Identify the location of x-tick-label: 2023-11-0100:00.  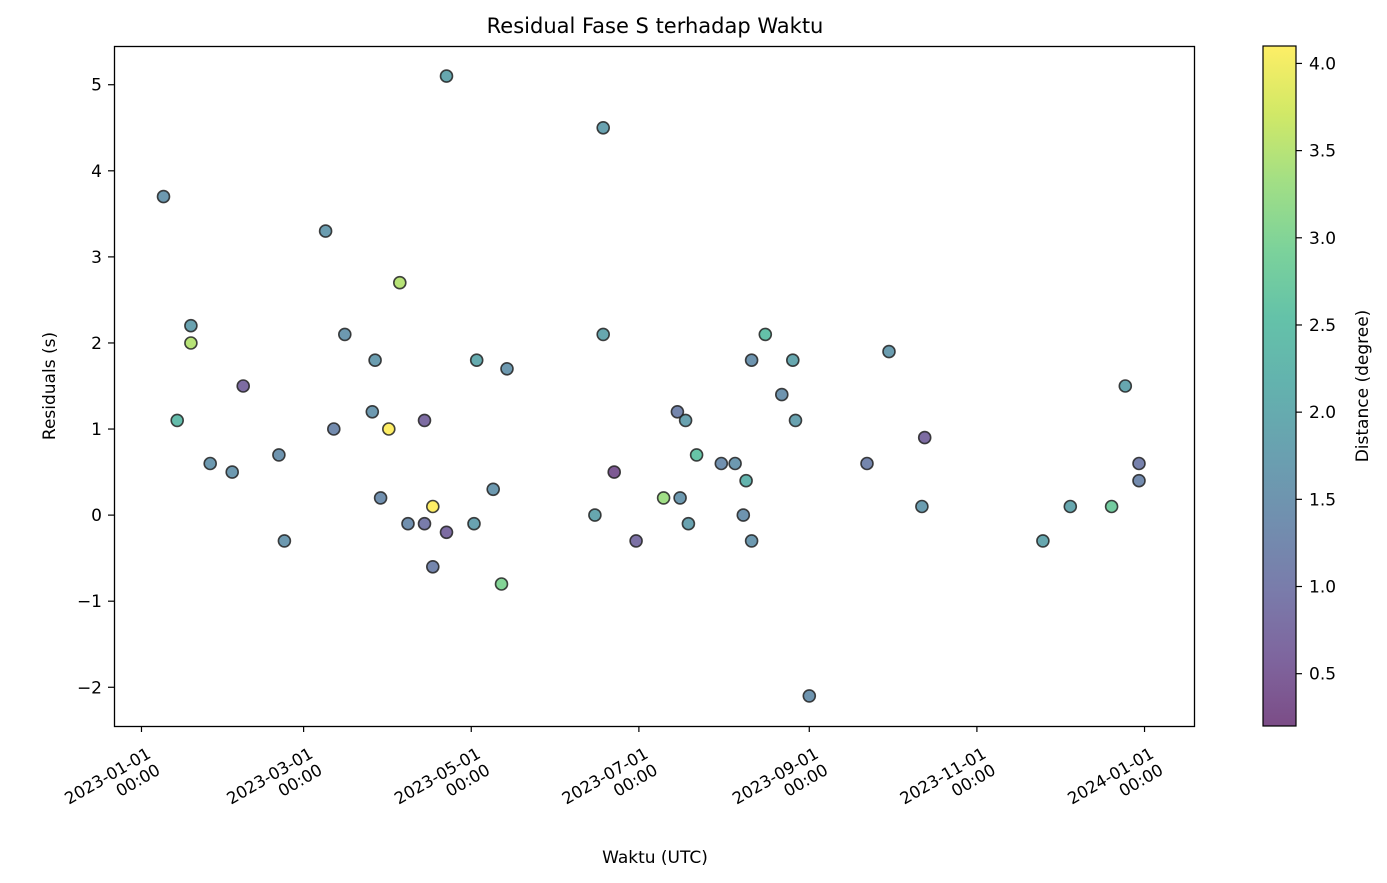
(948, 784).